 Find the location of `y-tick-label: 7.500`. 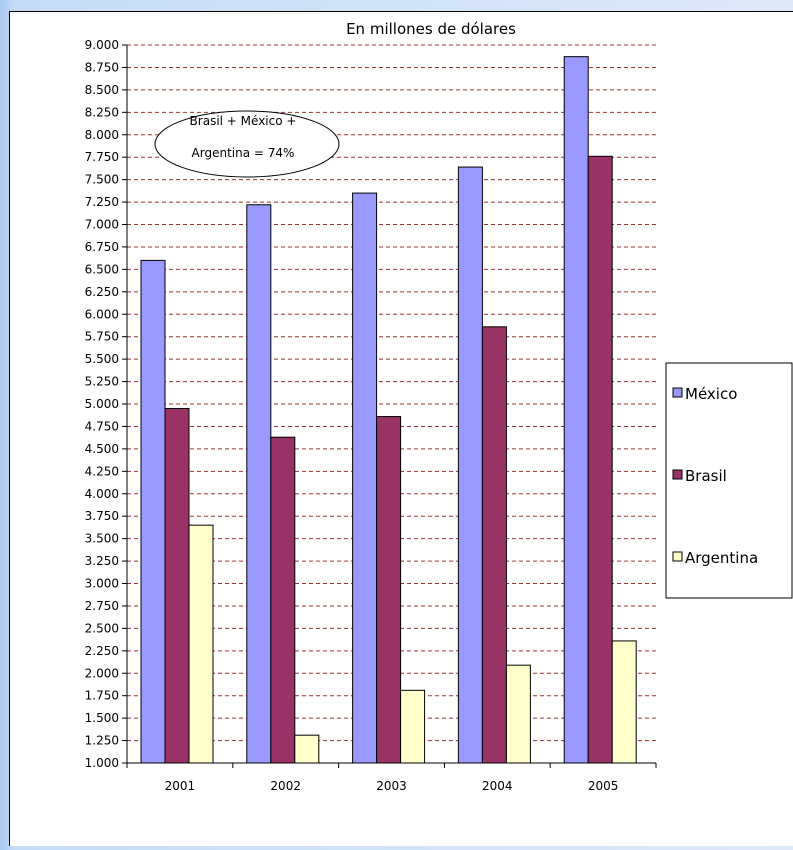

y-tick-label: 7.500 is located at coordinates (102, 180).